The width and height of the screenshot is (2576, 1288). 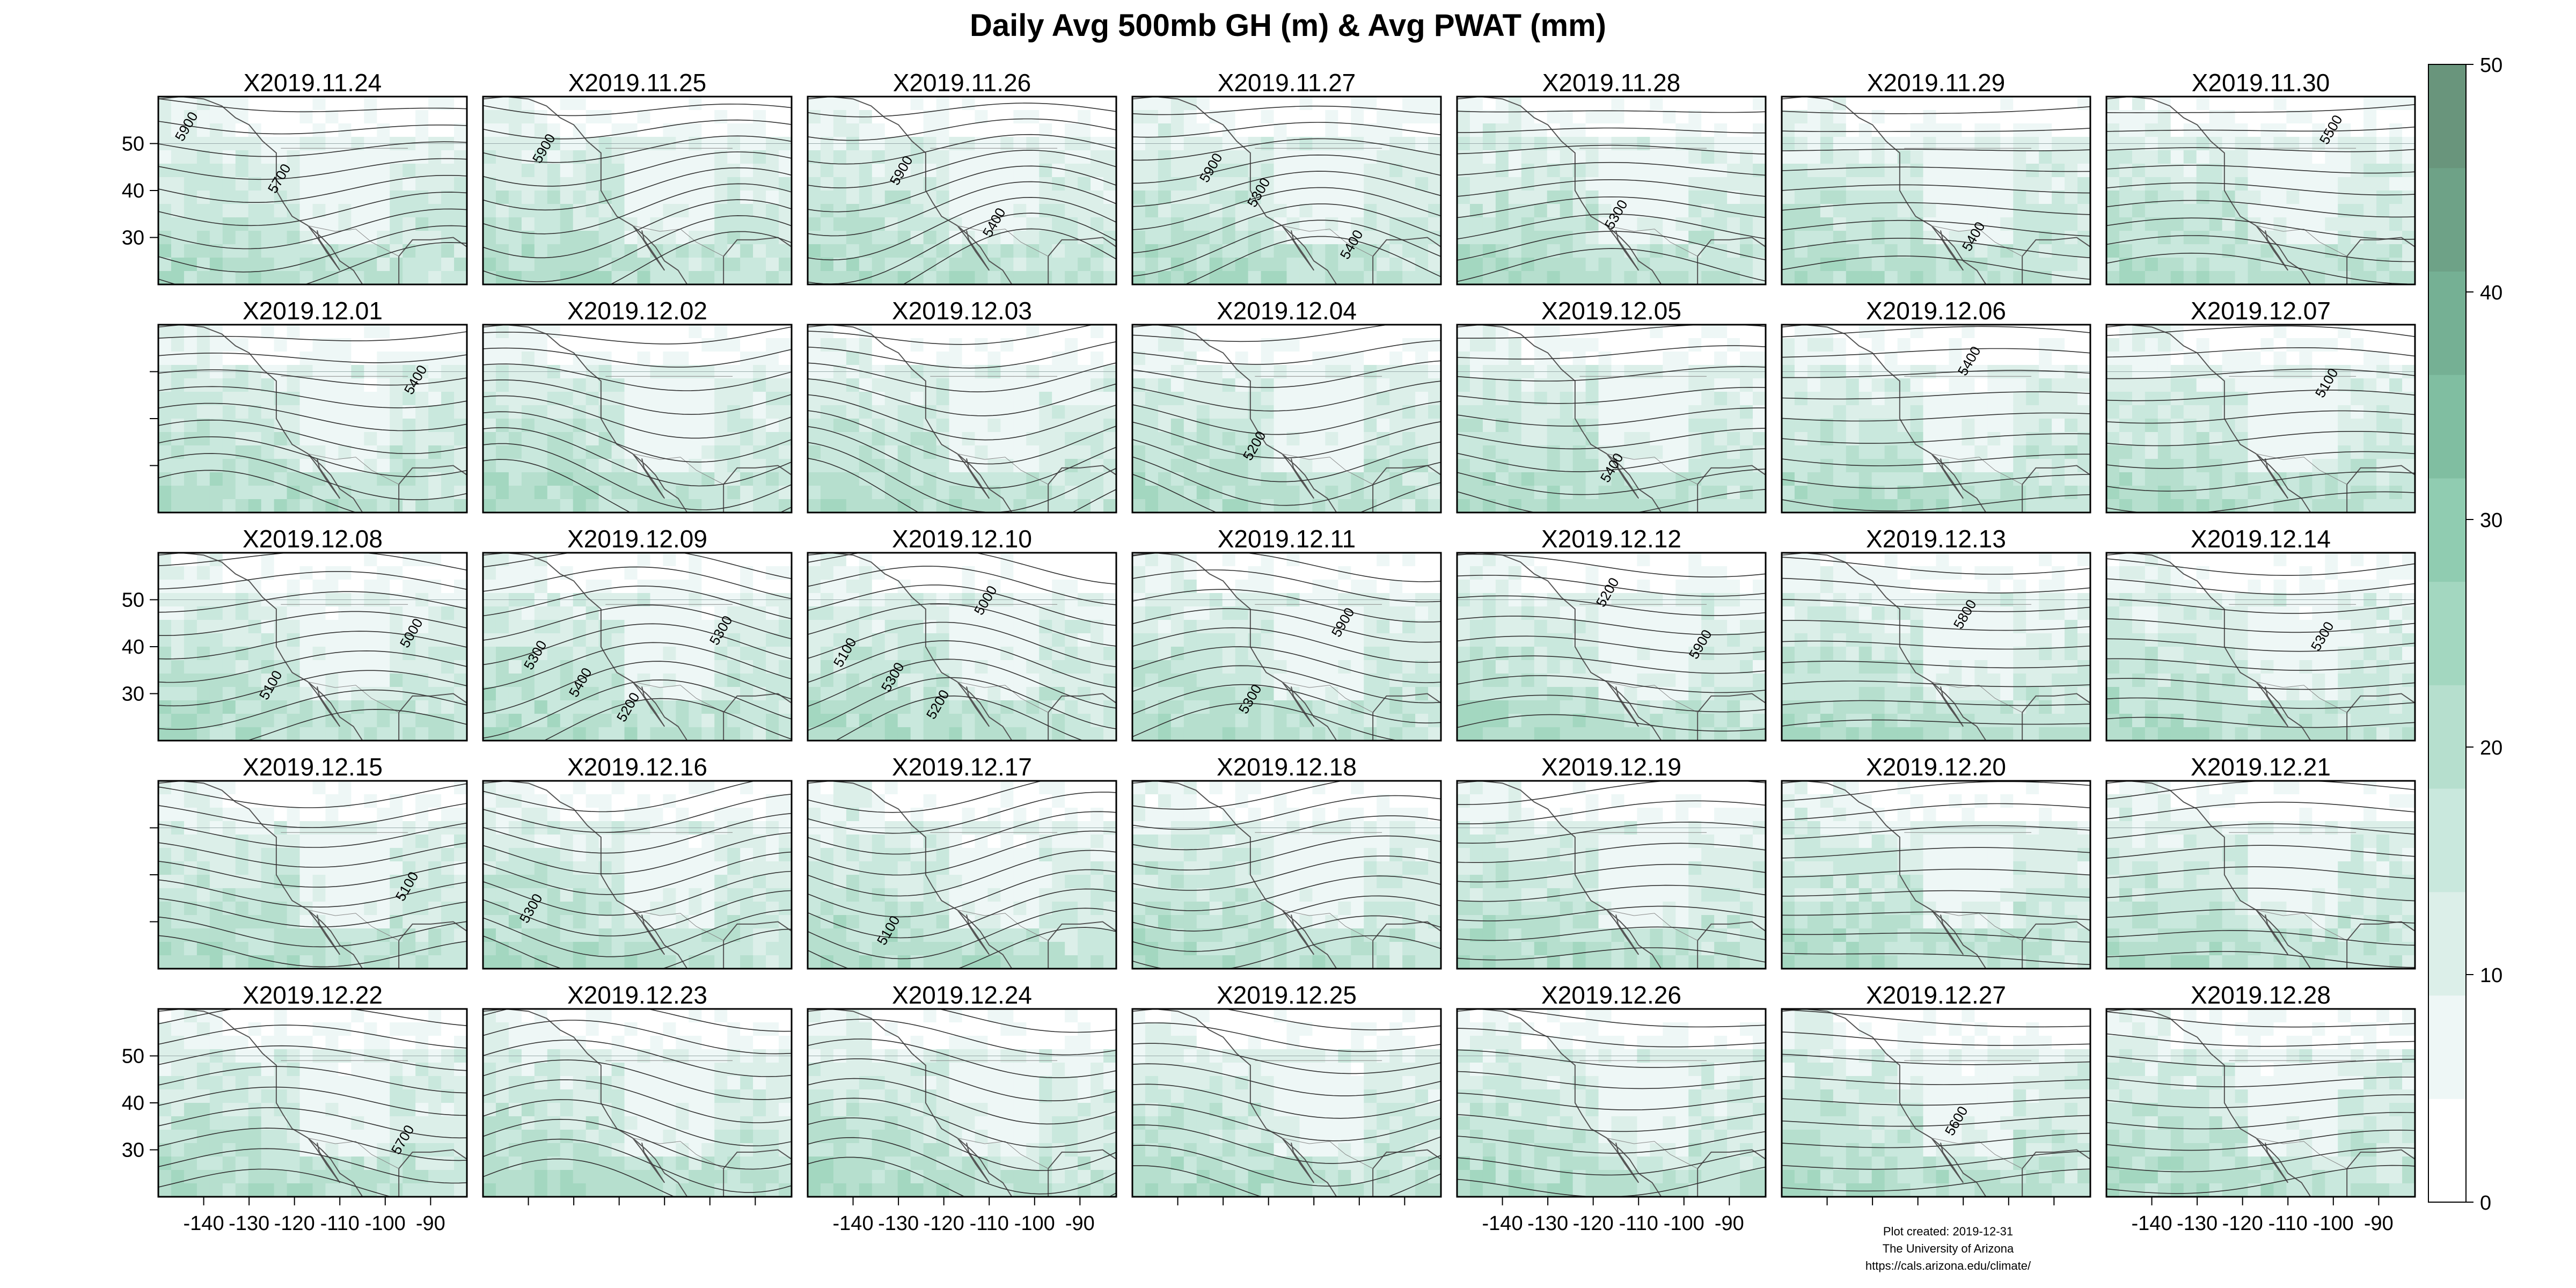 I want to click on panel-frame, so click(x=2260, y=419).